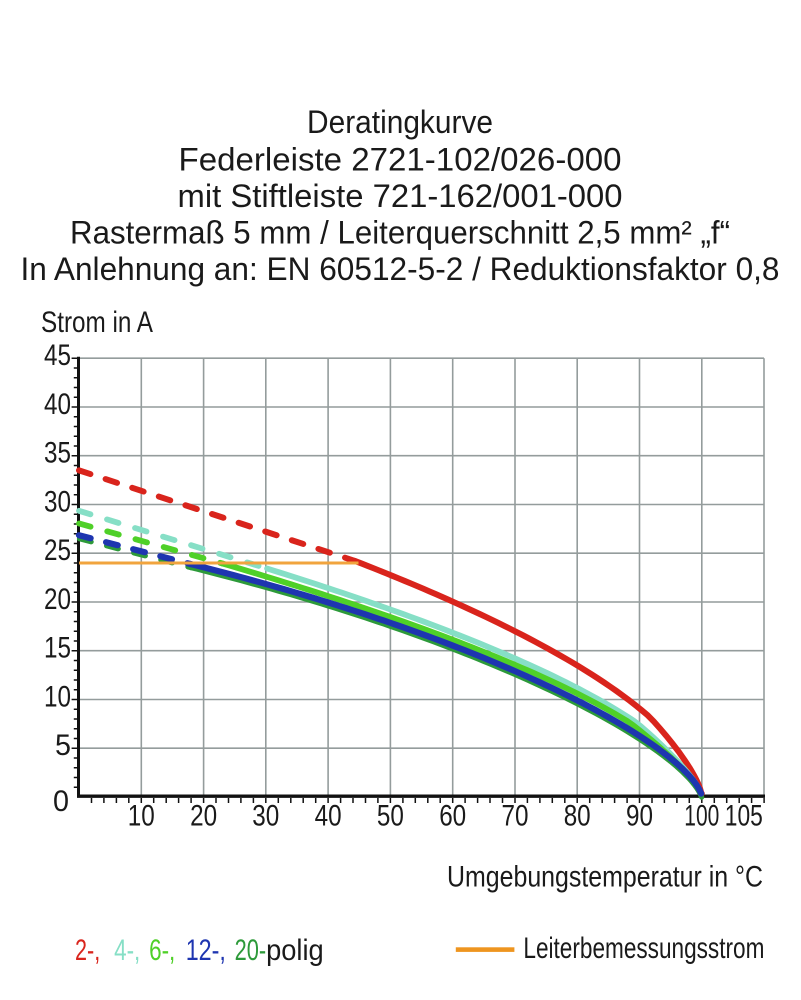 Image resolution: width=801 pixels, height=1000 pixels. I want to click on svg-text: Deratingkurve, so click(400, 122).